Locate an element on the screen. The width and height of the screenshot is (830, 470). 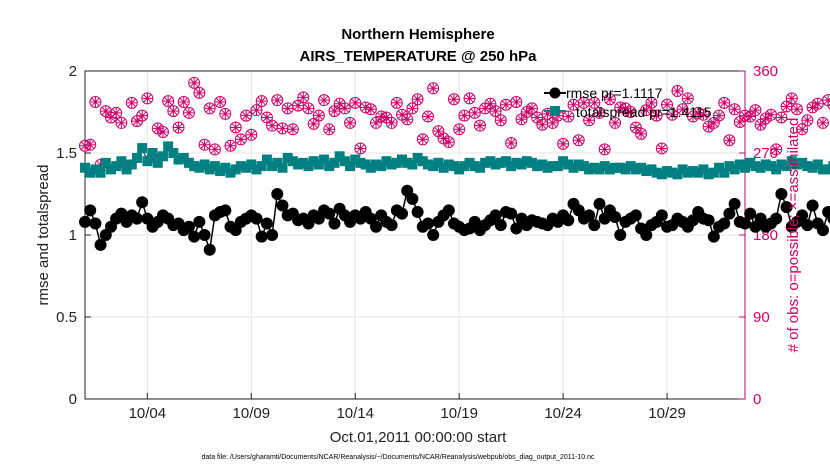
rmse-series is located at coordinates (454, 220).